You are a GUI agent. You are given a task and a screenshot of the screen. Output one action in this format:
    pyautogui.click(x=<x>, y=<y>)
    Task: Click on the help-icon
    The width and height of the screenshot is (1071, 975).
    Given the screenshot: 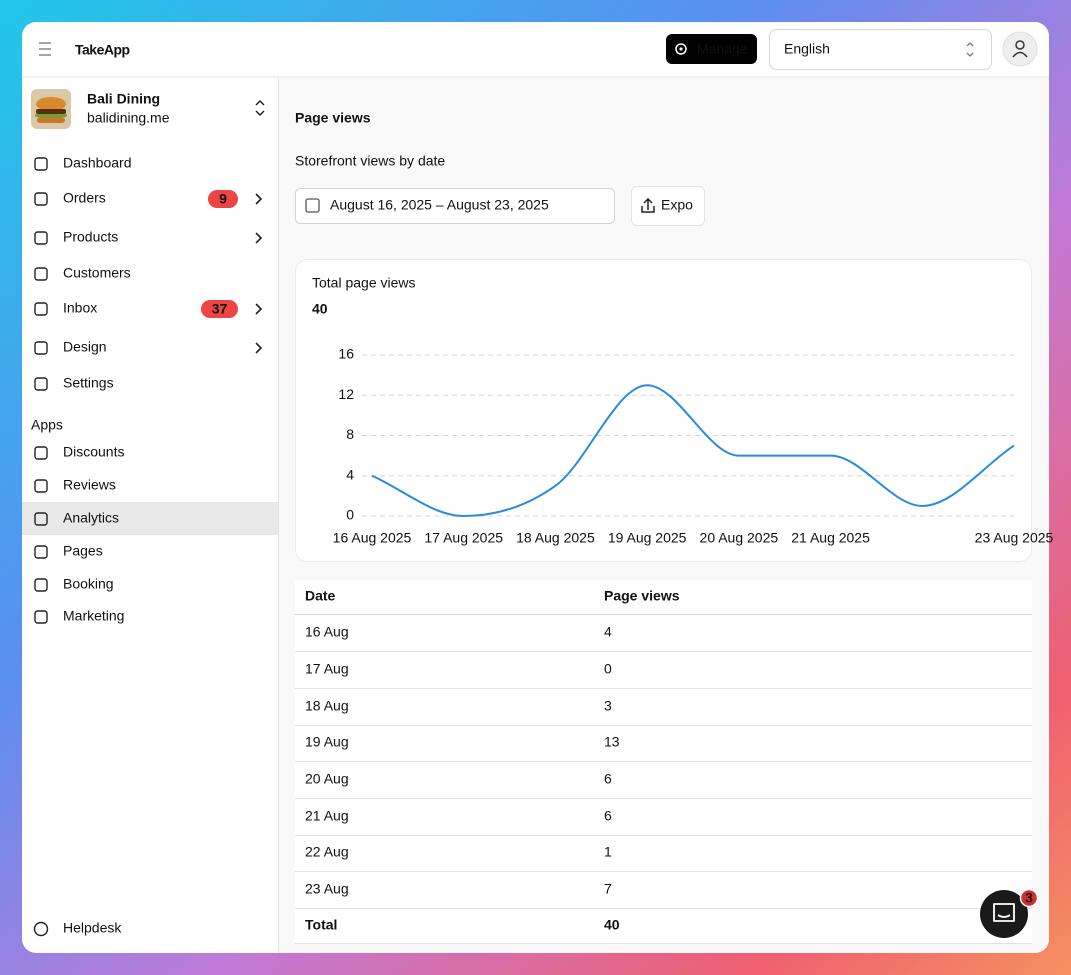 What is the action you would take?
    pyautogui.click(x=41, y=929)
    